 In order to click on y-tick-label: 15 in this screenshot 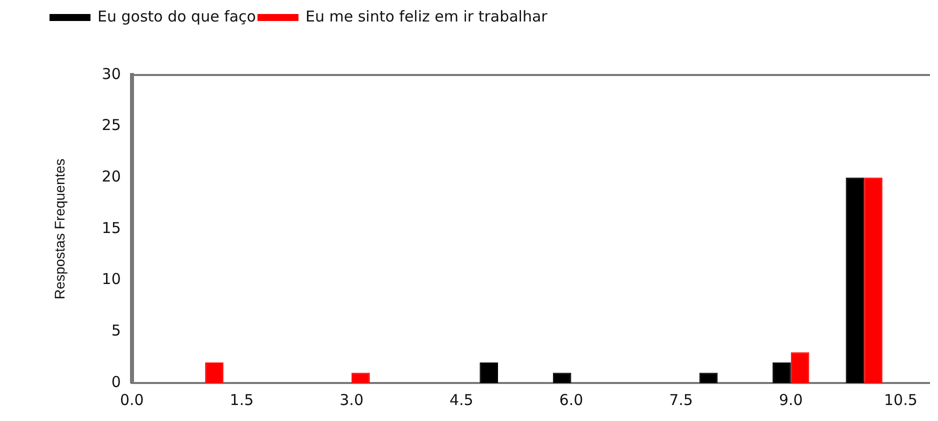, I will do `click(111, 227)`.